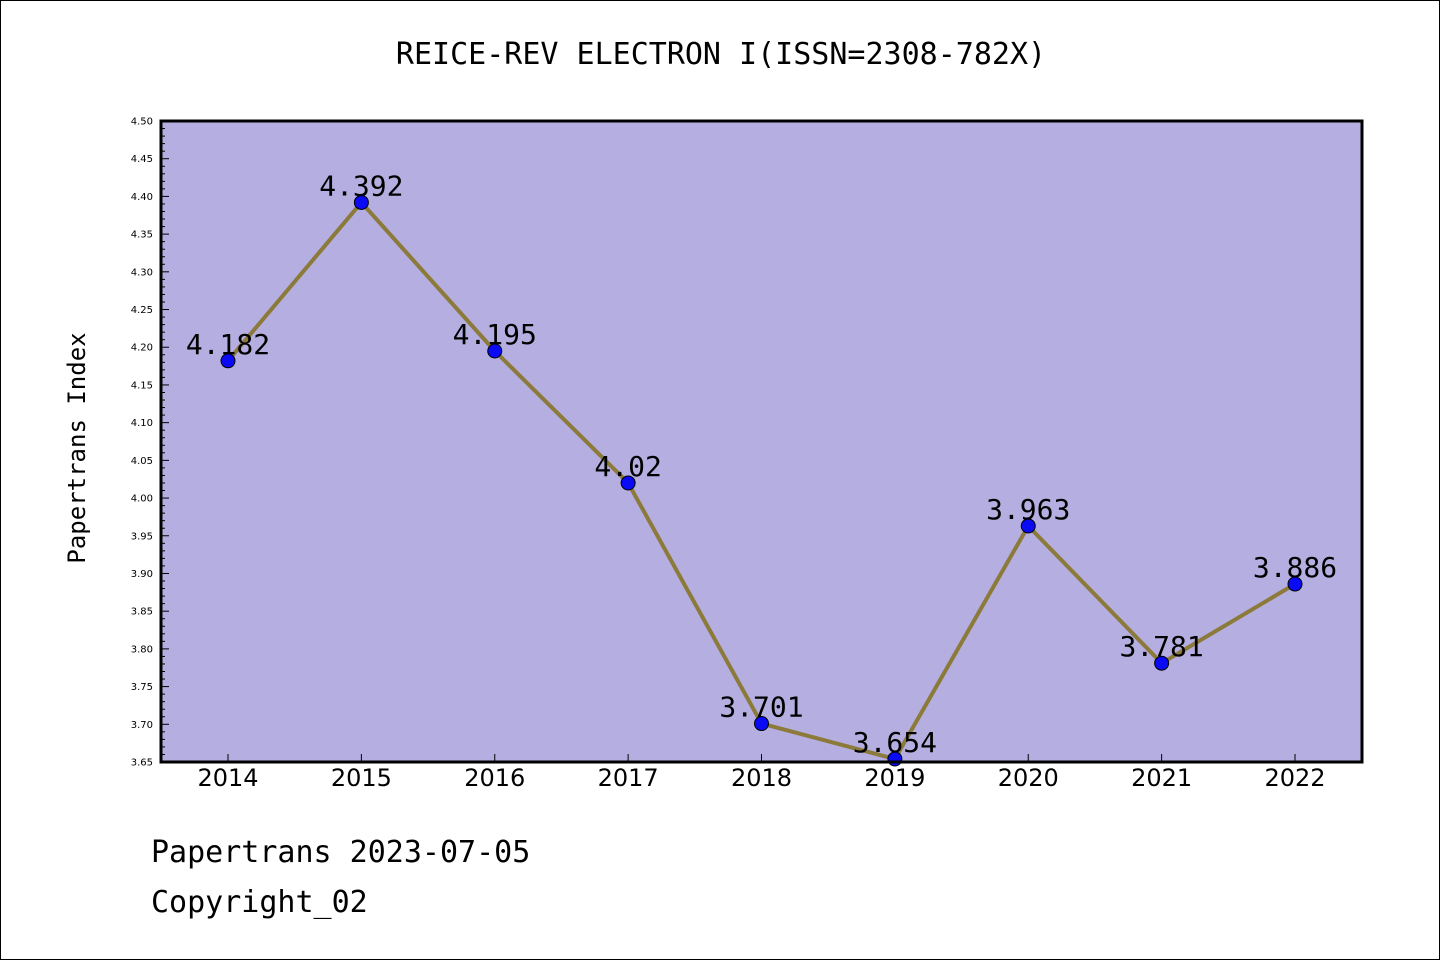 The image size is (1440, 961). Describe the element at coordinates (495, 334) in the screenshot. I see `data-label: 4.195` at that location.